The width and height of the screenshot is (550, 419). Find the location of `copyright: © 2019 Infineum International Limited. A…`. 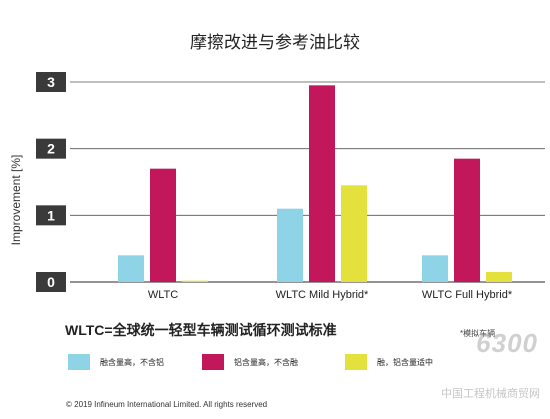

copyright: © 2019 Infineum International Limited. A… is located at coordinates (167, 404).